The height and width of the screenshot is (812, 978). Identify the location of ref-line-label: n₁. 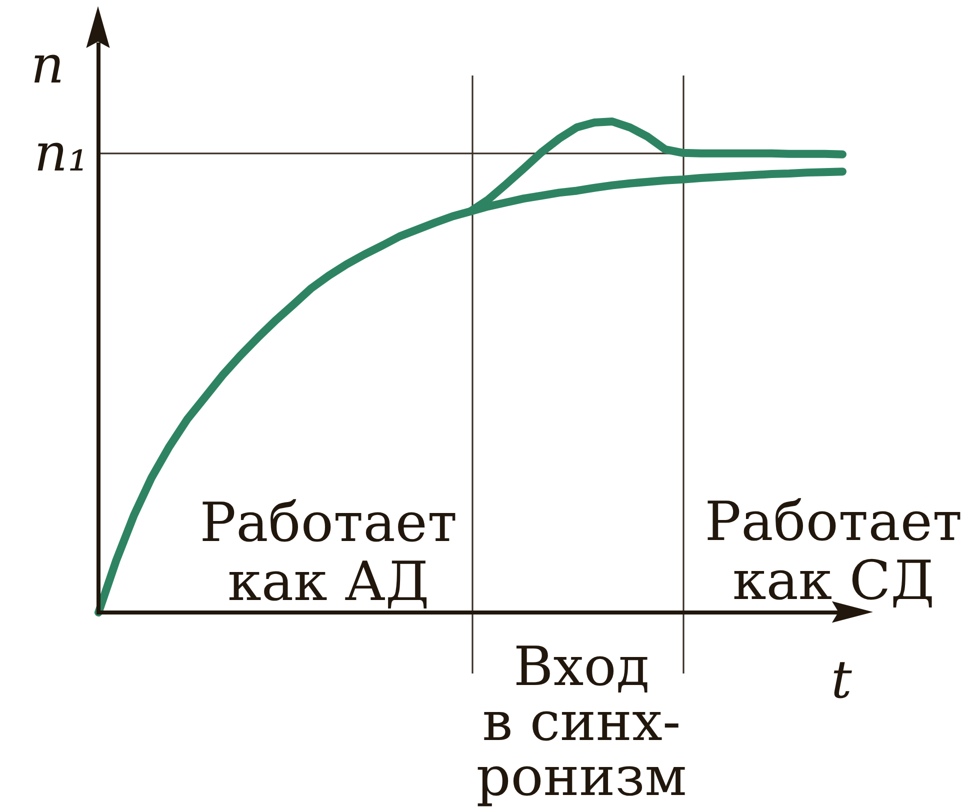
(61, 153).